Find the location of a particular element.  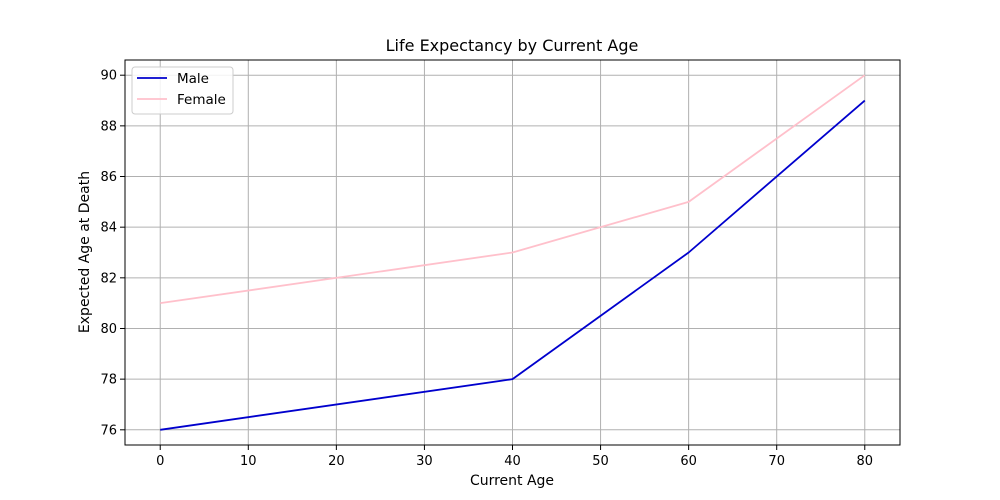

x-axis-ticks: 0 10 20 30 40 50 60 70 80 is located at coordinates (514, 457).